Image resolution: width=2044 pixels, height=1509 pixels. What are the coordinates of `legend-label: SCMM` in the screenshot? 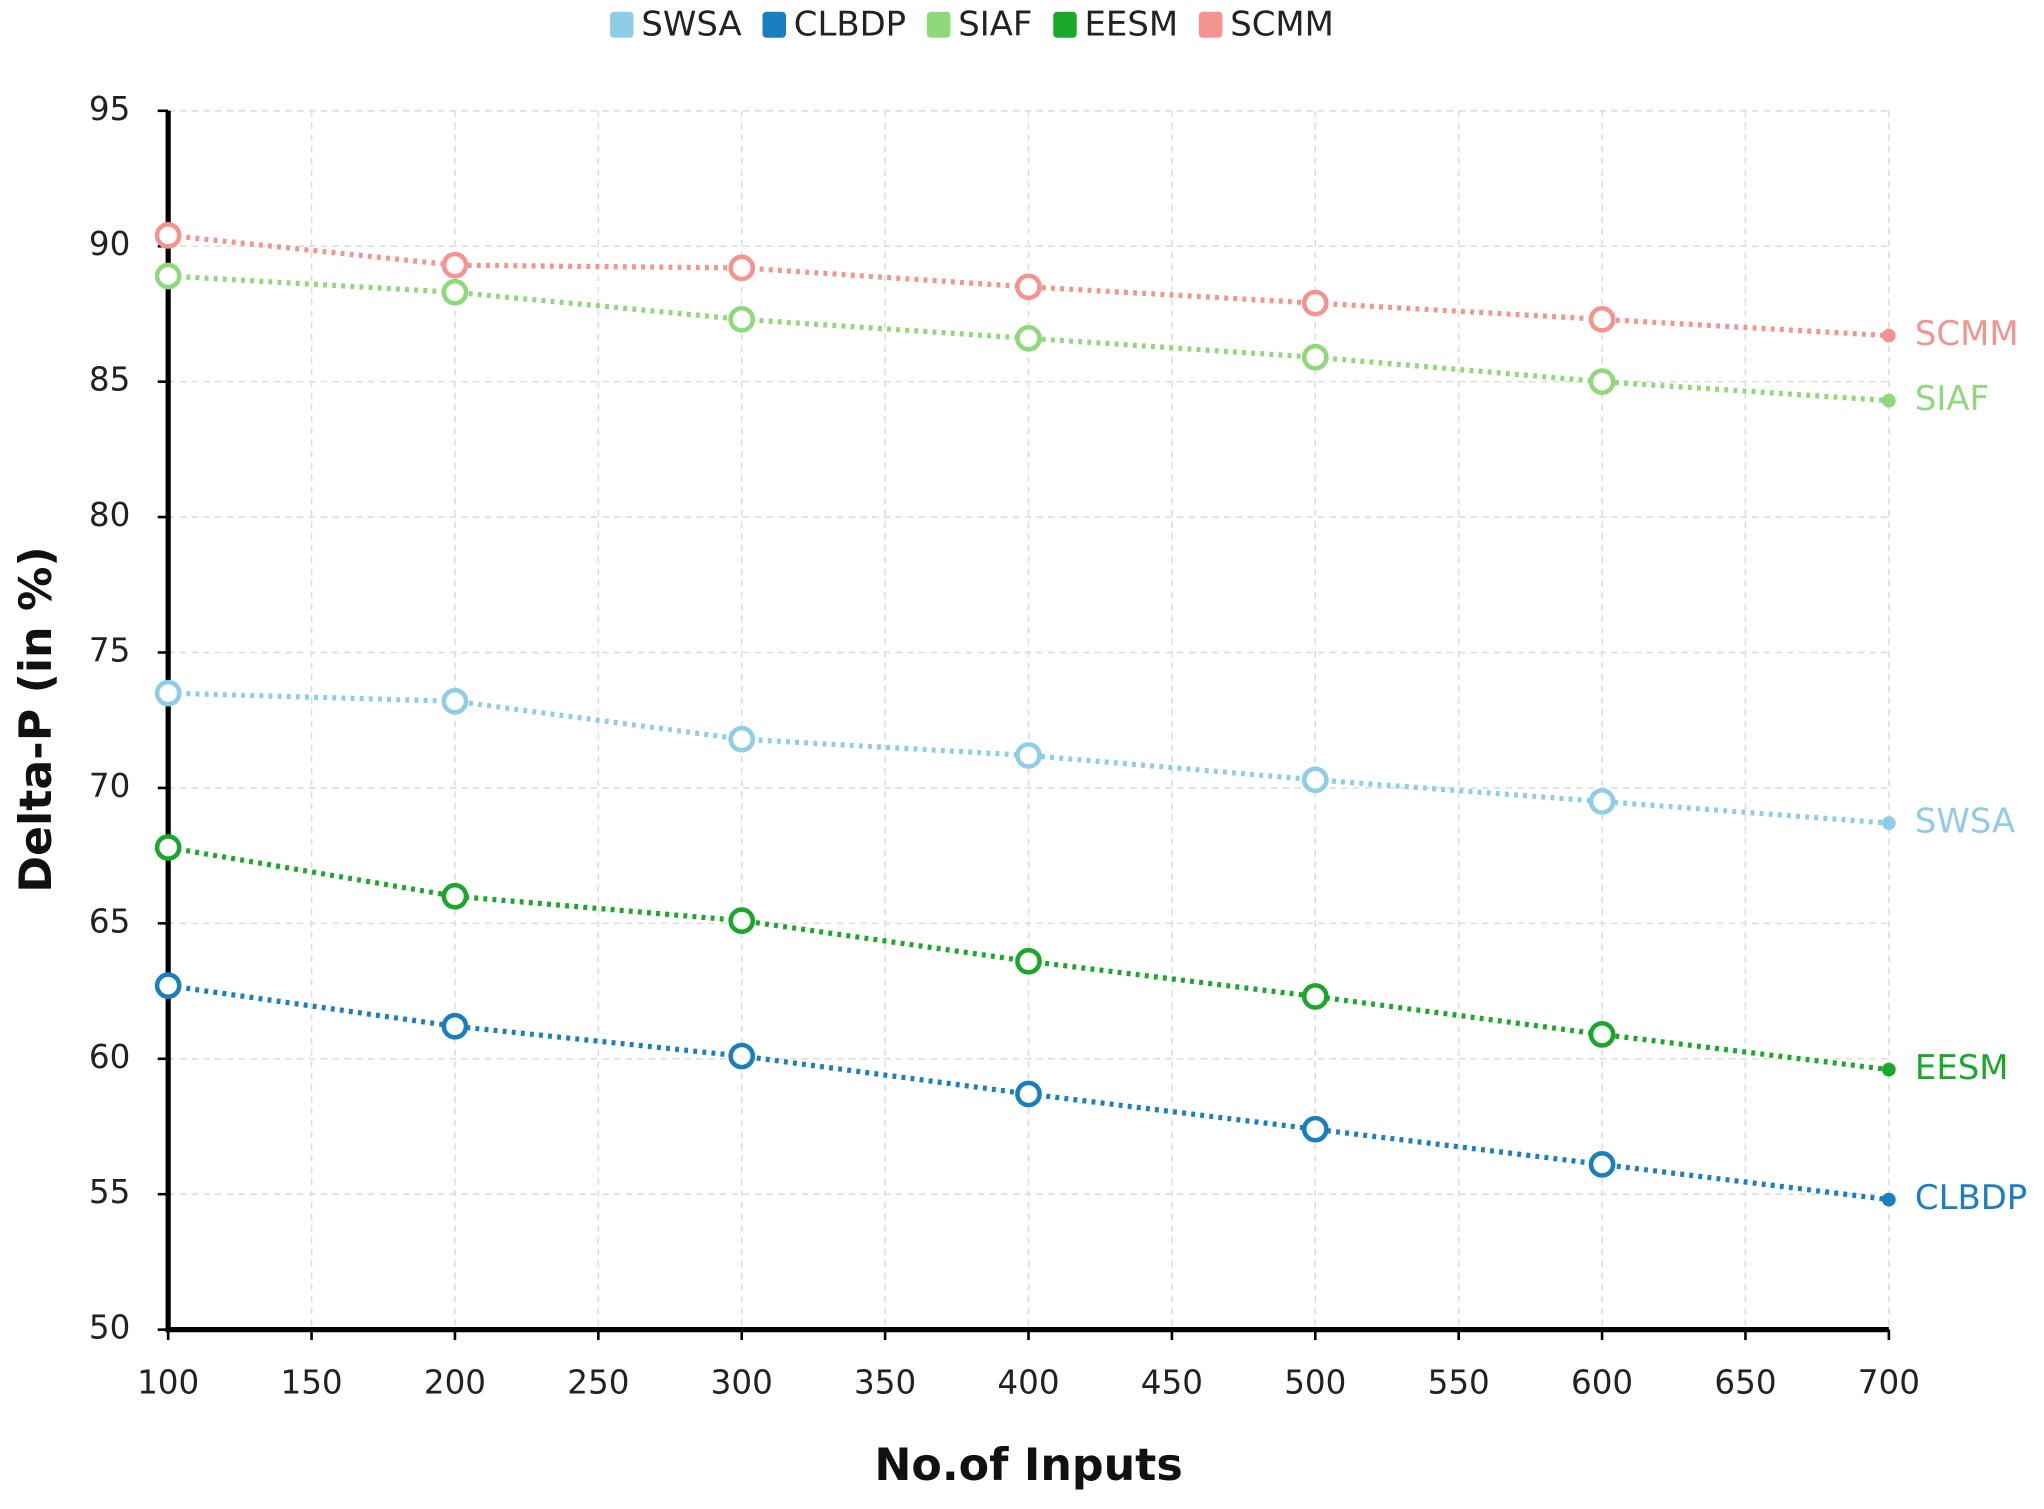 It's located at (1282, 24).